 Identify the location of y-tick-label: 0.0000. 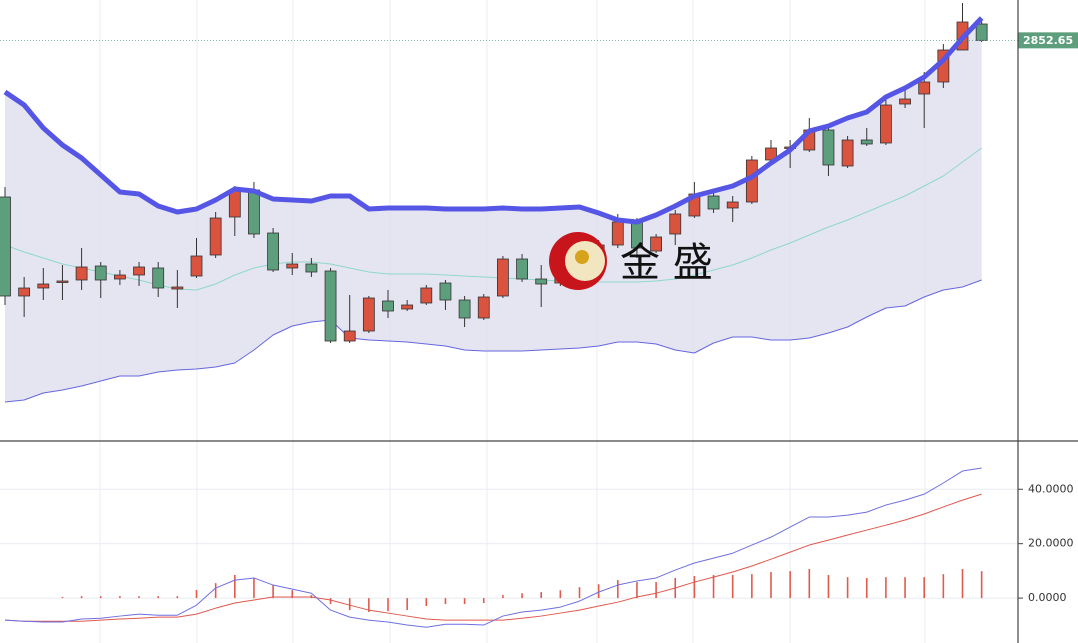
(1047, 597).